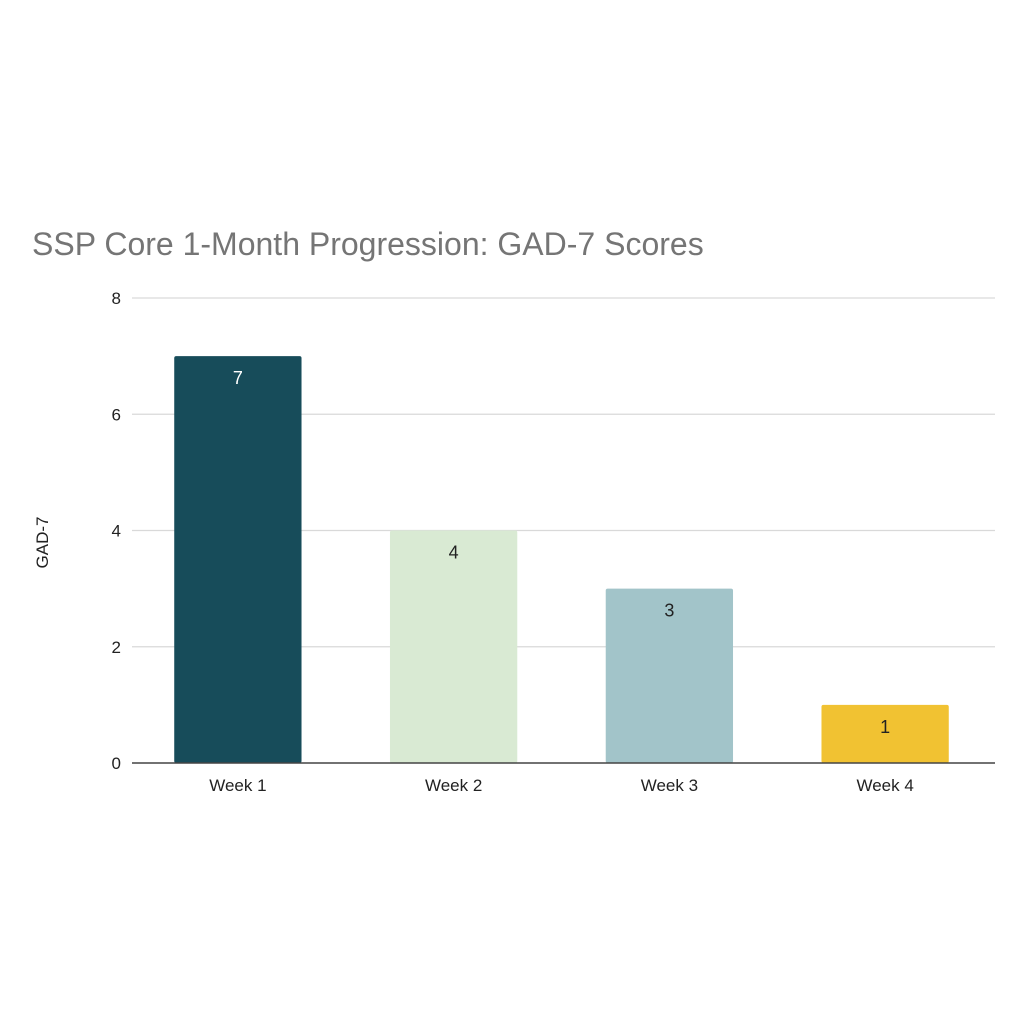 This screenshot has width=1024, height=1024. Describe the element at coordinates (669, 785) in the screenshot. I see `x-tick-label: Week 3` at that location.